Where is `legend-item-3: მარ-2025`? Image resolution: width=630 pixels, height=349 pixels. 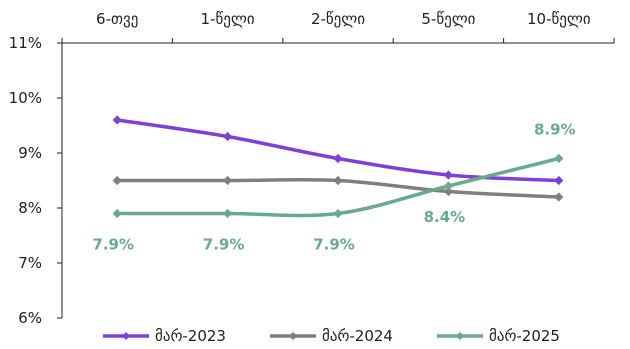
legend-item-3: მარ-2025 is located at coordinates (498, 336).